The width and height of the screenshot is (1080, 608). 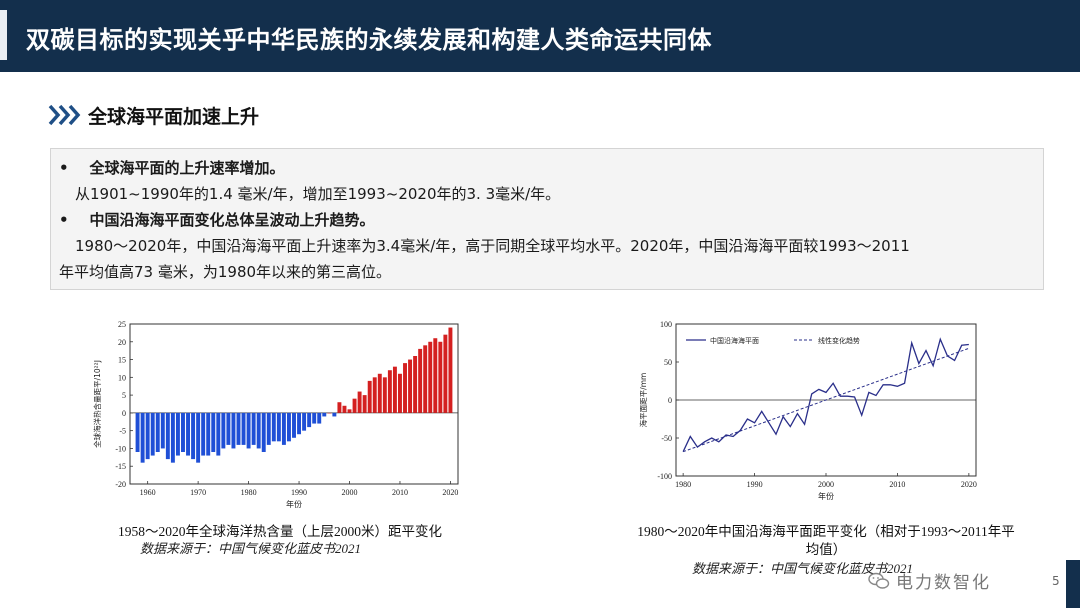 I want to click on bar-1961, so click(x=152, y=434).